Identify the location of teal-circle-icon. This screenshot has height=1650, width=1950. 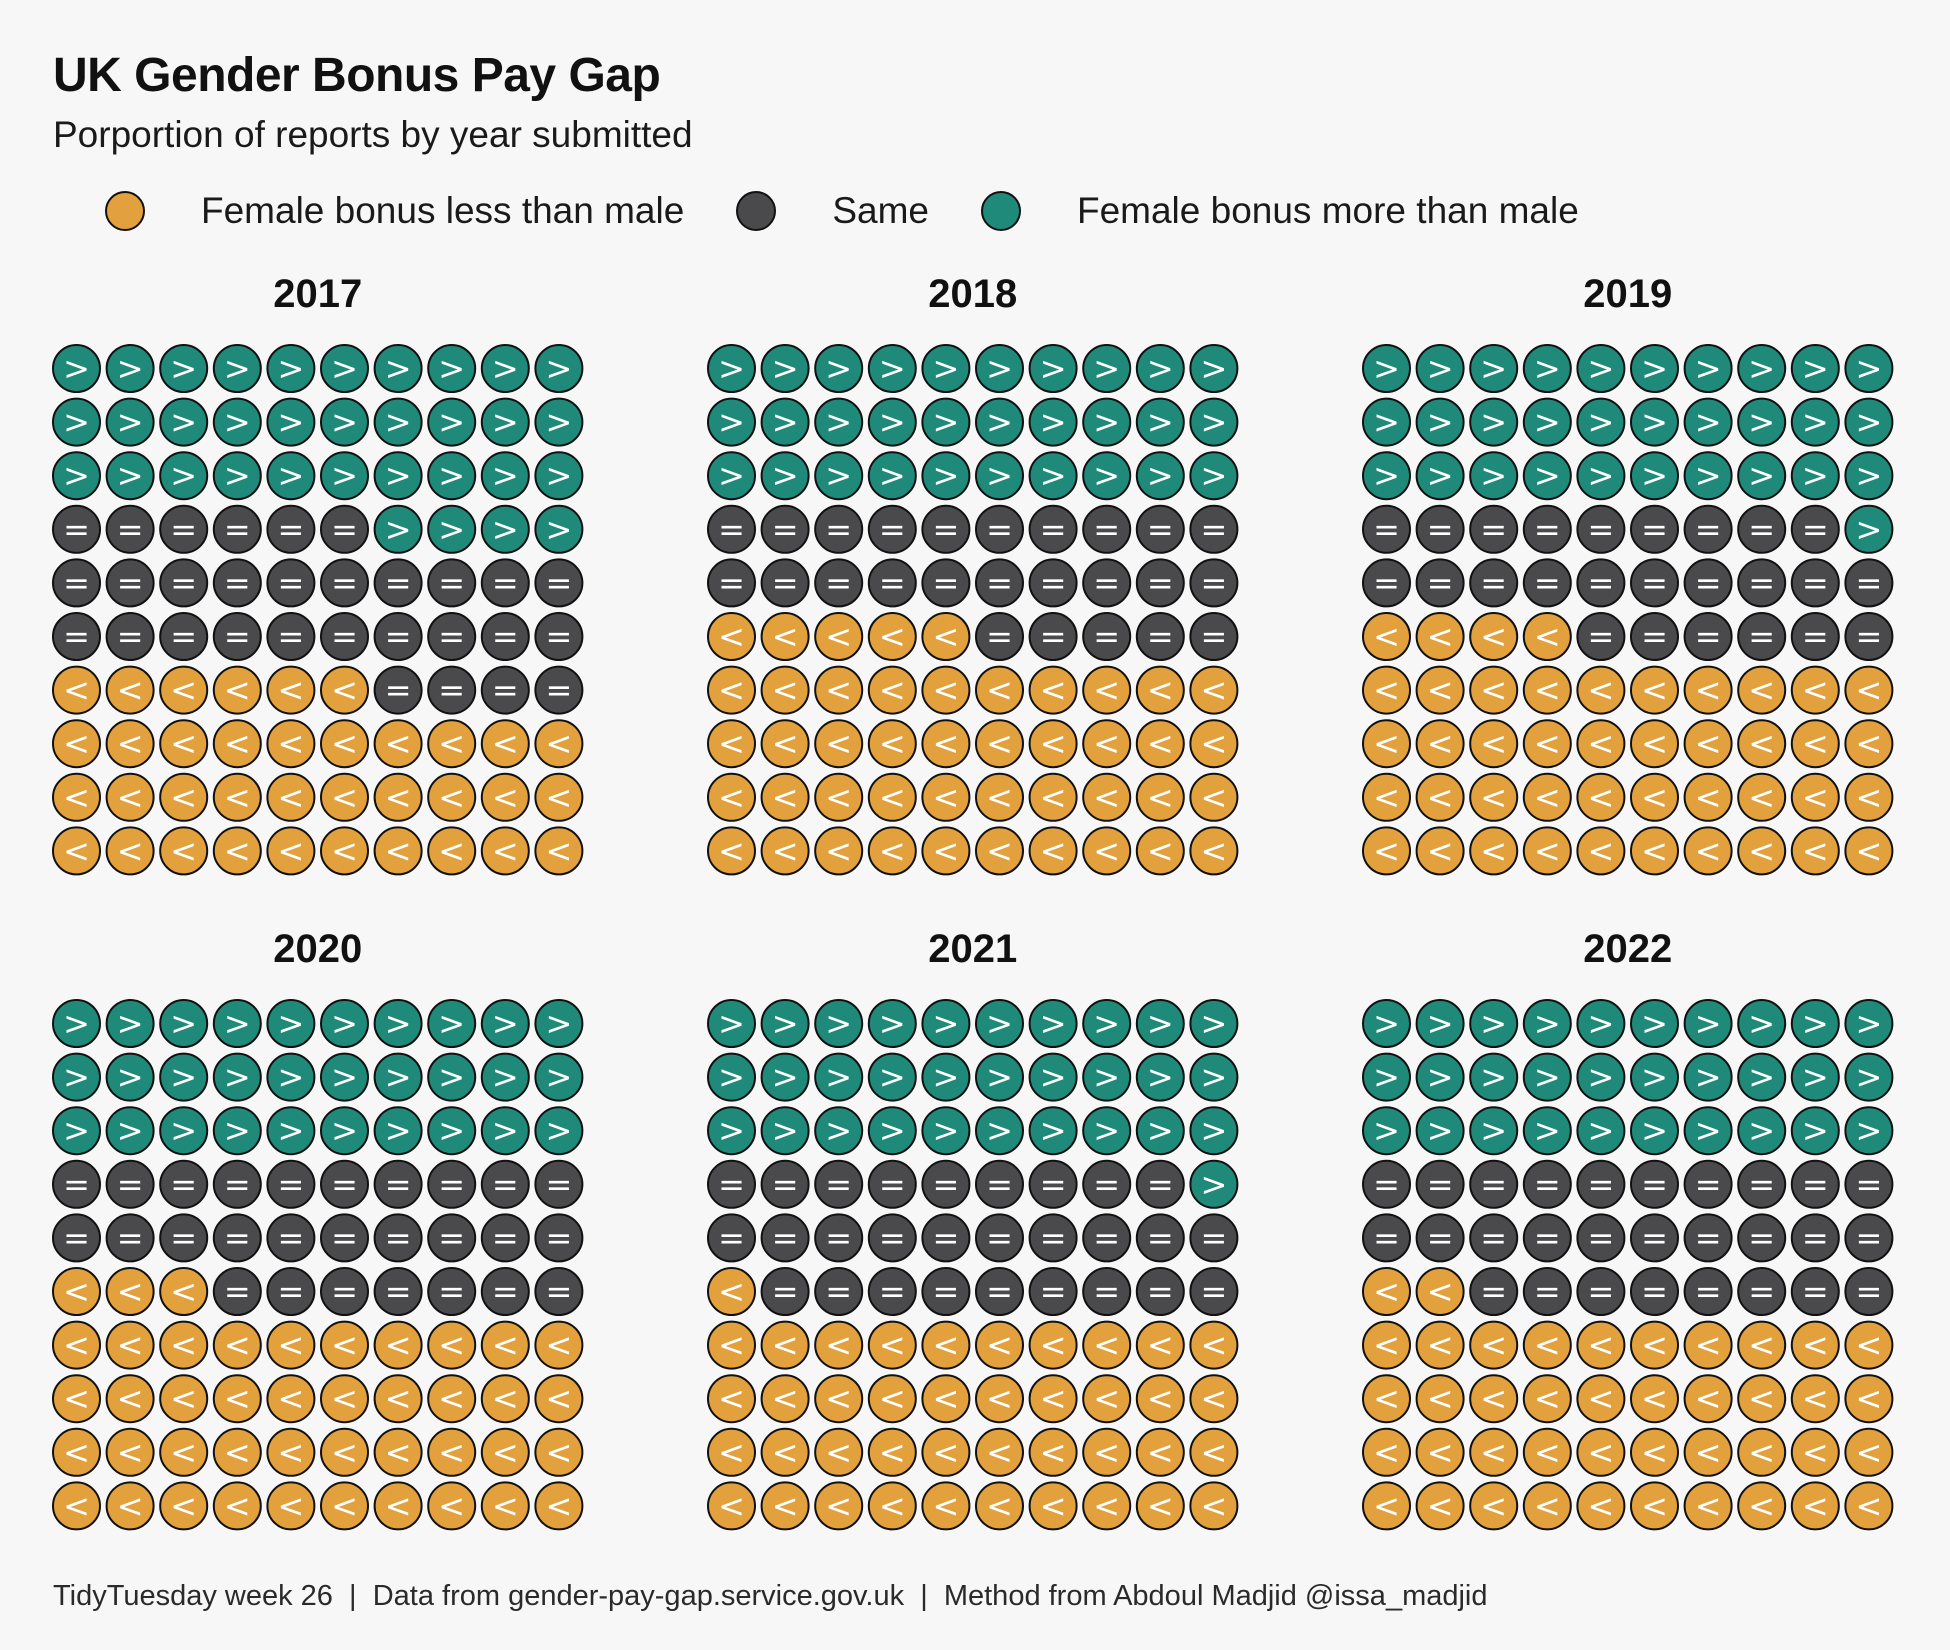
(1000, 211).